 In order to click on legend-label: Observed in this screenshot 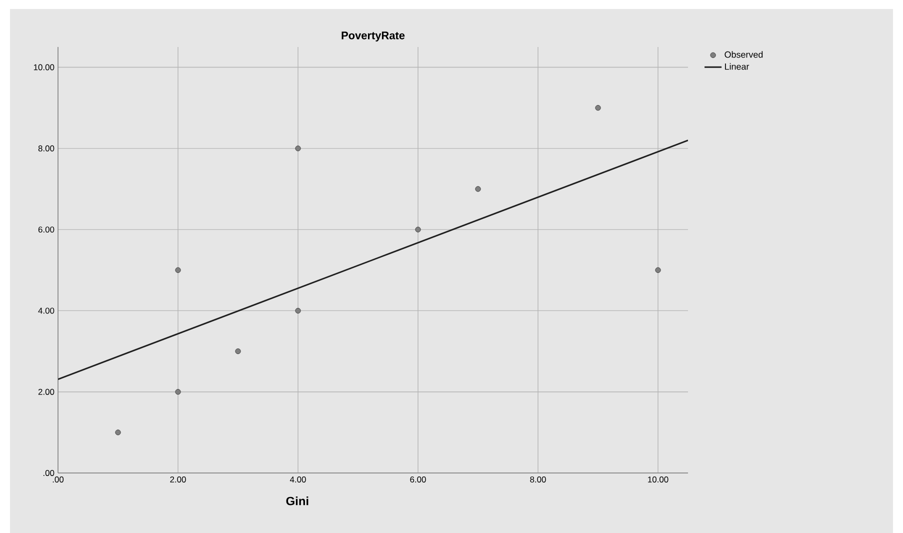, I will do `click(743, 54)`.